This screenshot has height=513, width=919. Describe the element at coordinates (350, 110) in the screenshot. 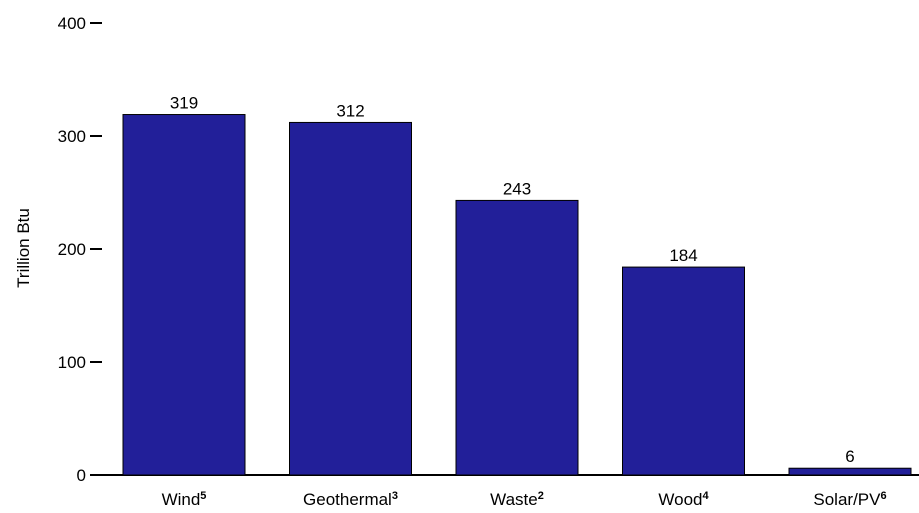

I see `data-label: 312` at that location.